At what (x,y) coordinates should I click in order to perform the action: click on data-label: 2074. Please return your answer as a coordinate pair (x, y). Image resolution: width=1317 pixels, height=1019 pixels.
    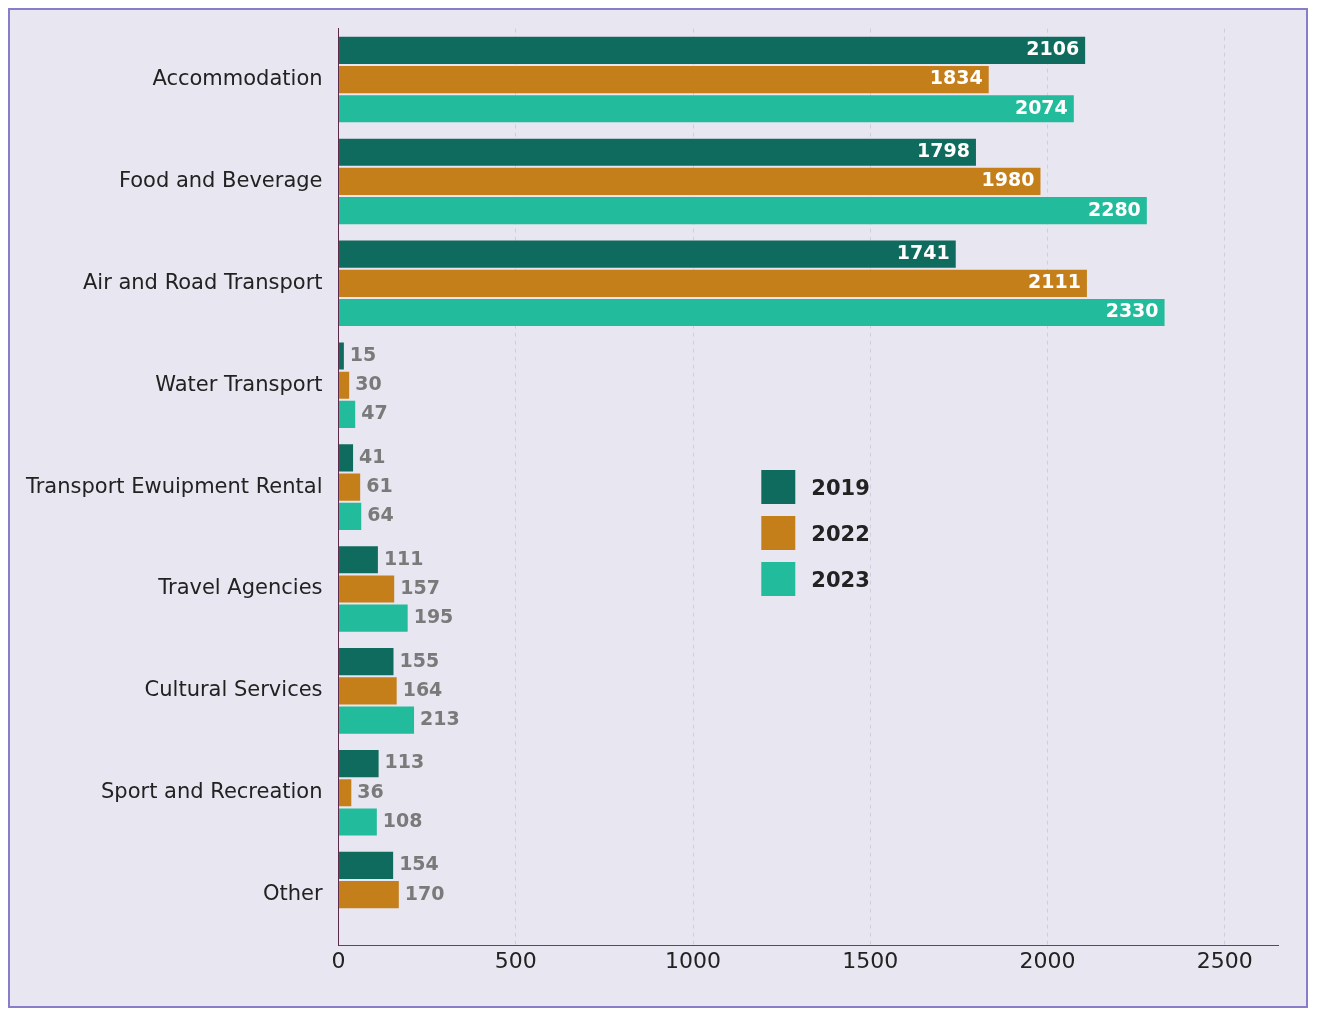
    Looking at the image, I should click on (1041, 106).